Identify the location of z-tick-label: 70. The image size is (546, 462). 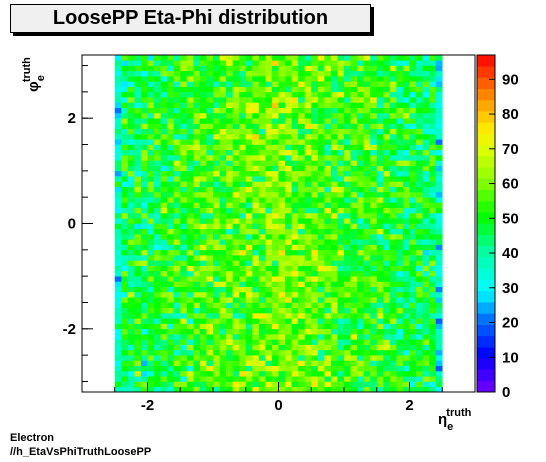
(510, 149).